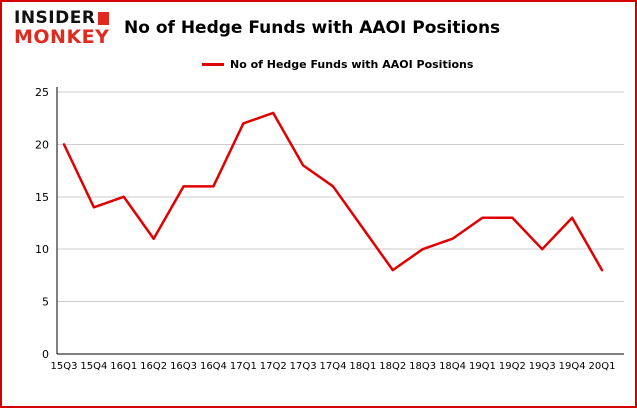 The image size is (637, 408). Describe the element at coordinates (42, 197) in the screenshot. I see `y-tick-label: 15` at that location.